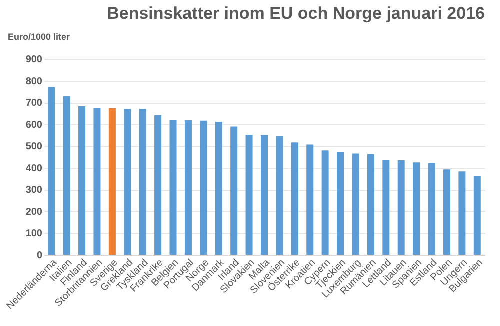  I want to click on y-tick-label: 700, so click(34, 104).